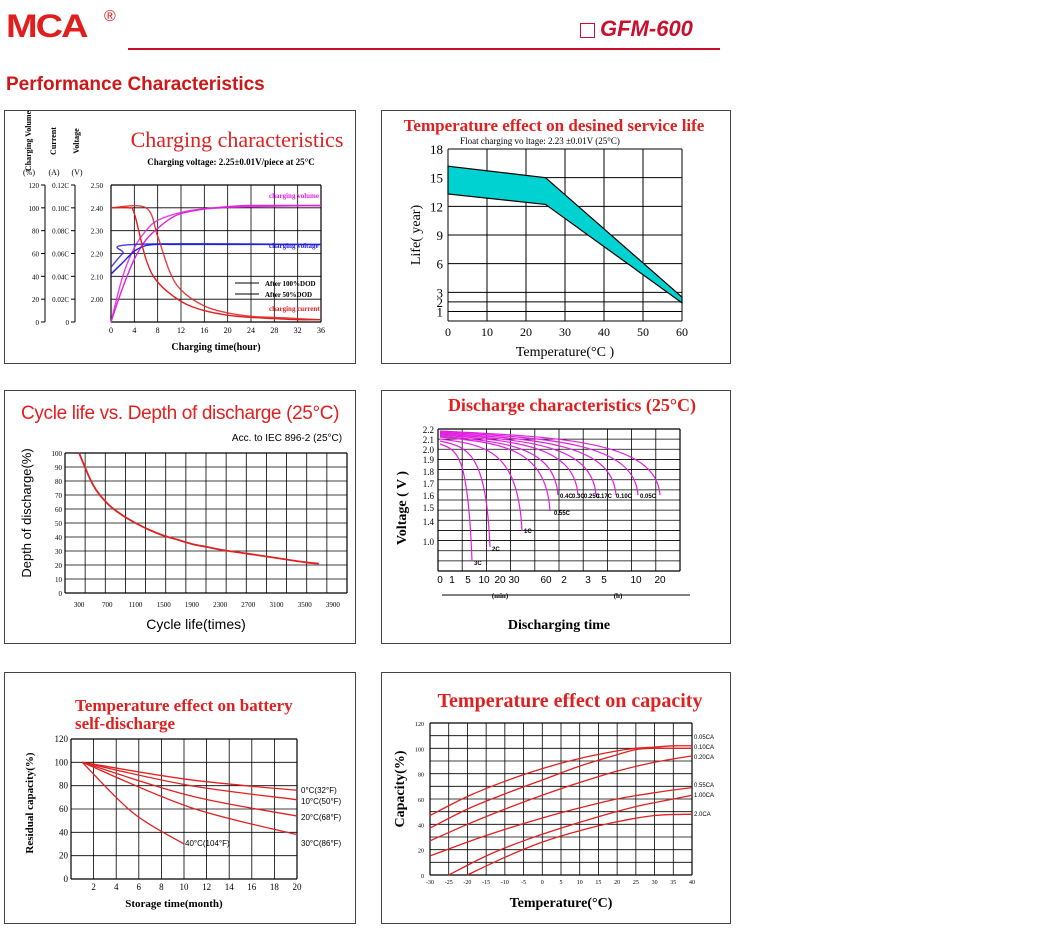  I want to click on chart-title: Cycle life vs. Depth of discharge (25°C), so click(180, 413).